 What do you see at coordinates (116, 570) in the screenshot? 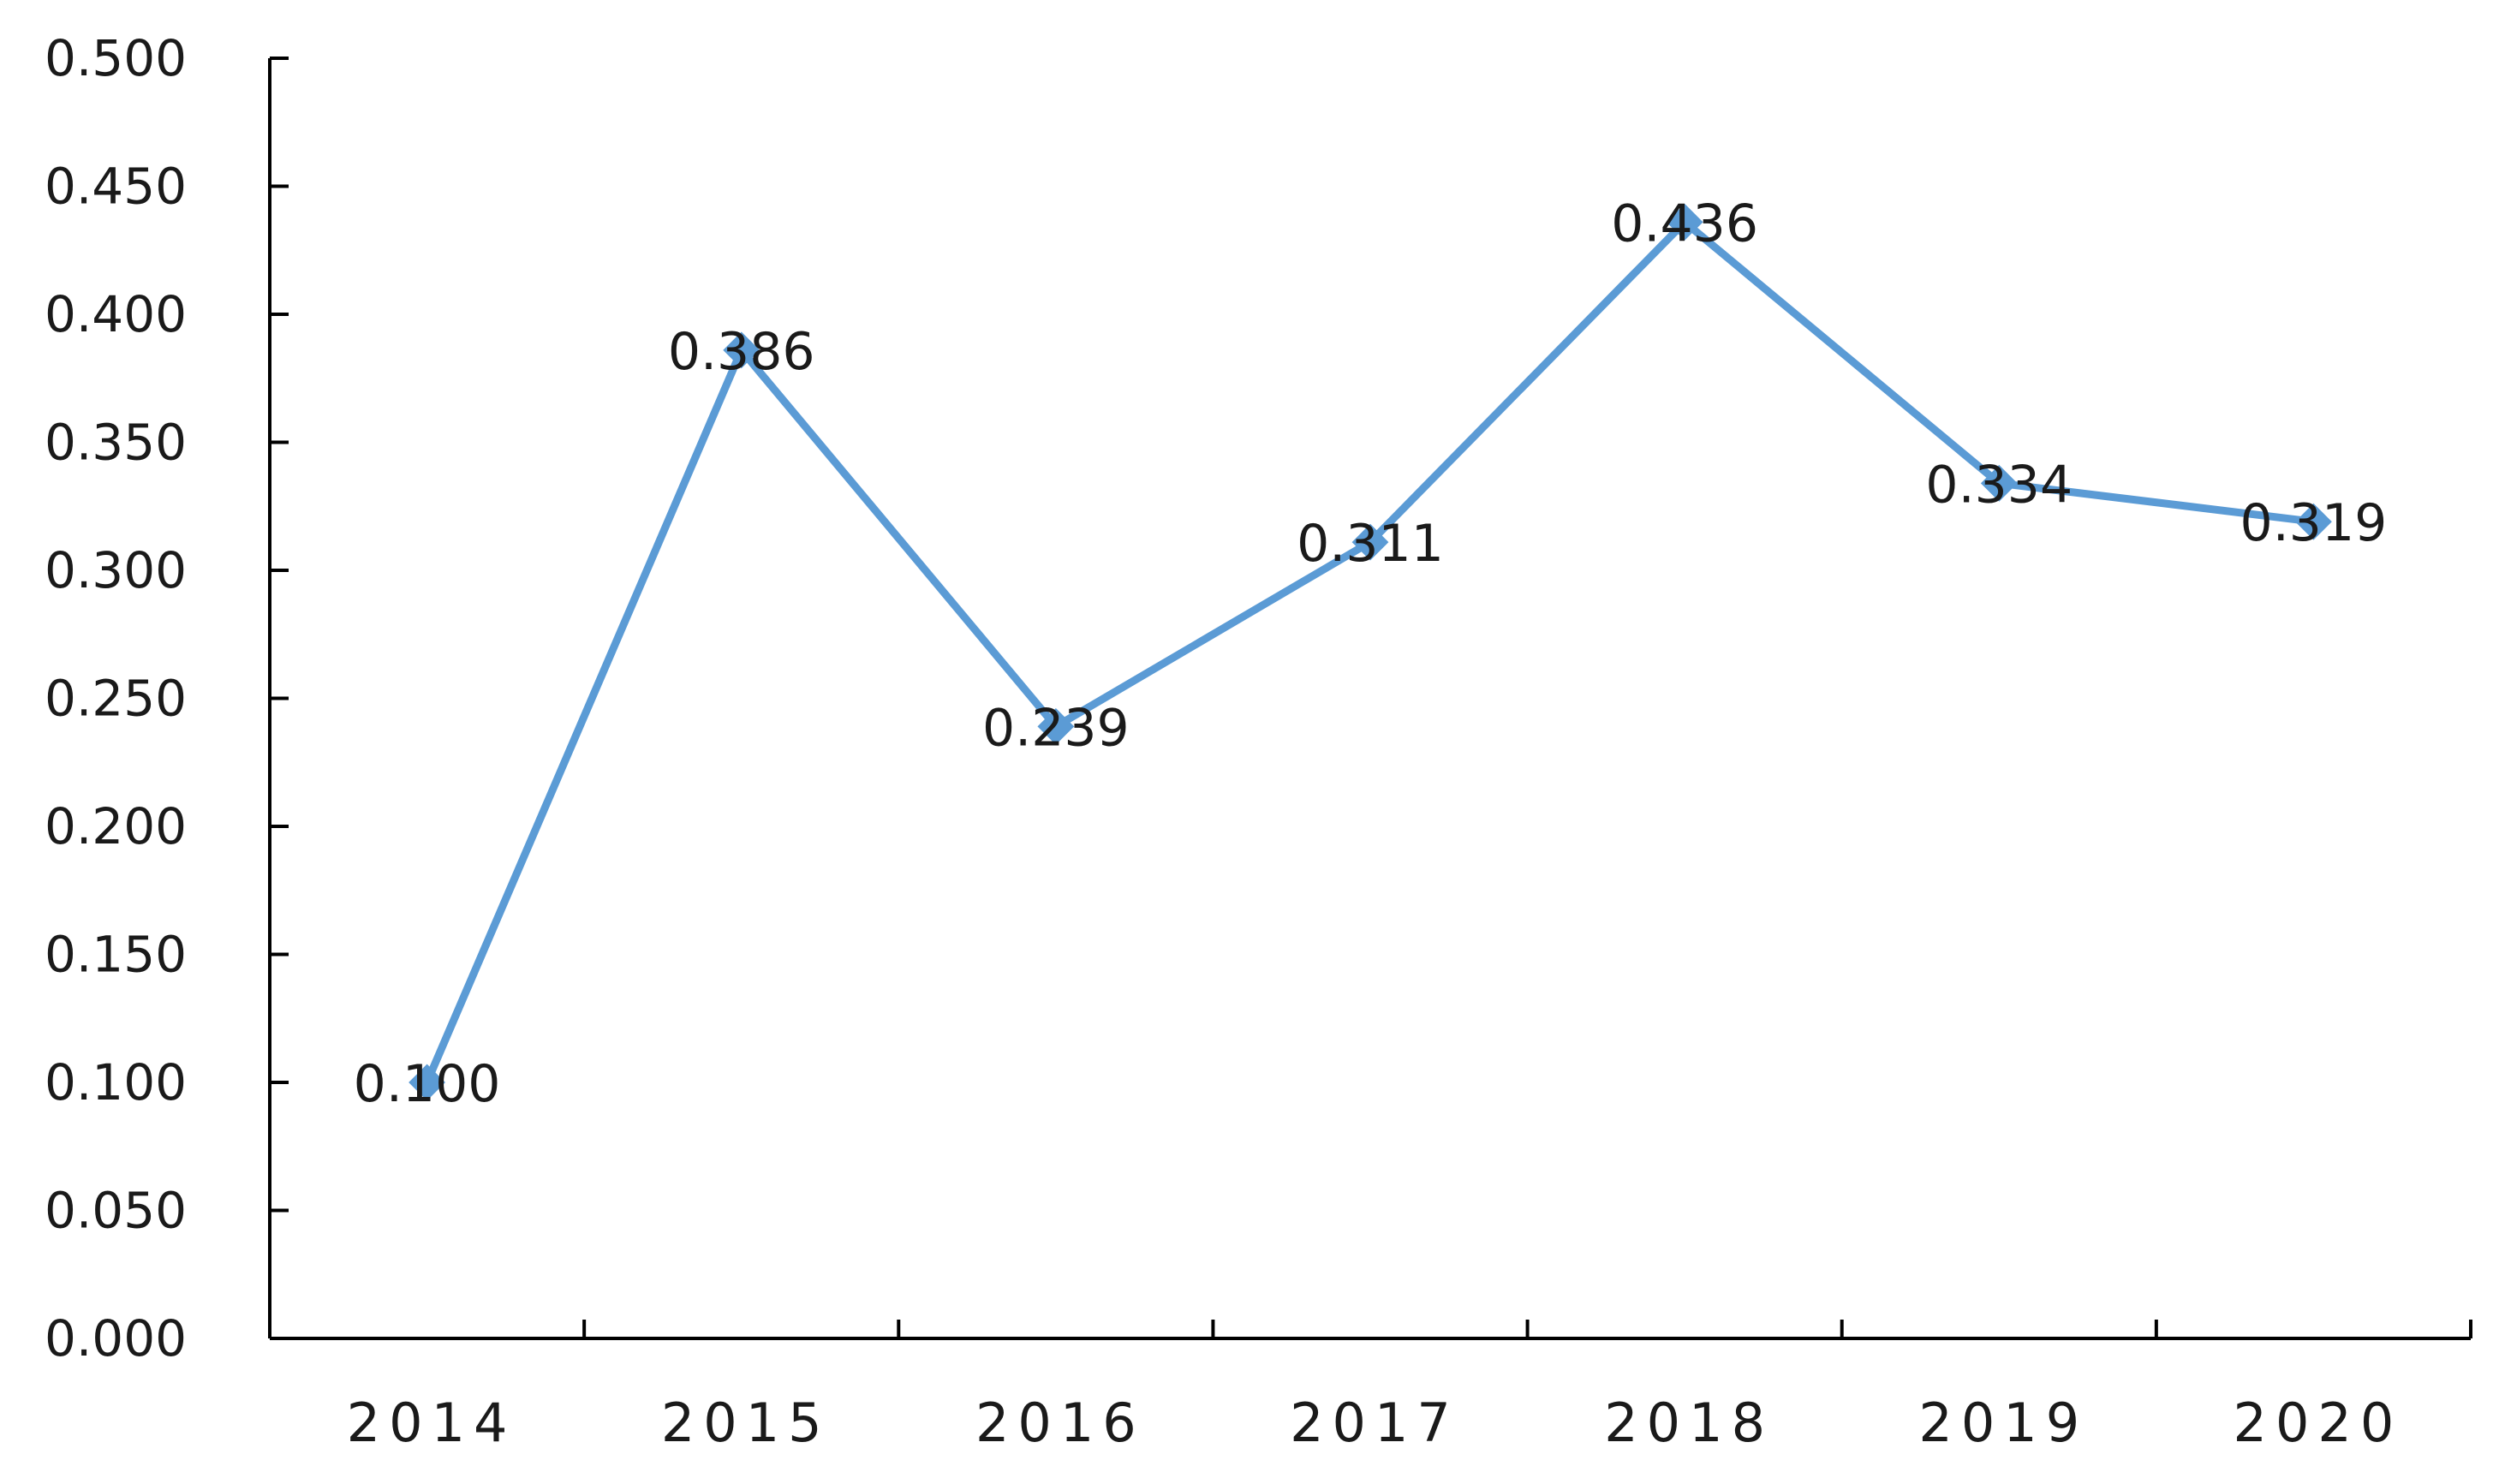
I see `y-tick-label: 0.300` at bounding box center [116, 570].